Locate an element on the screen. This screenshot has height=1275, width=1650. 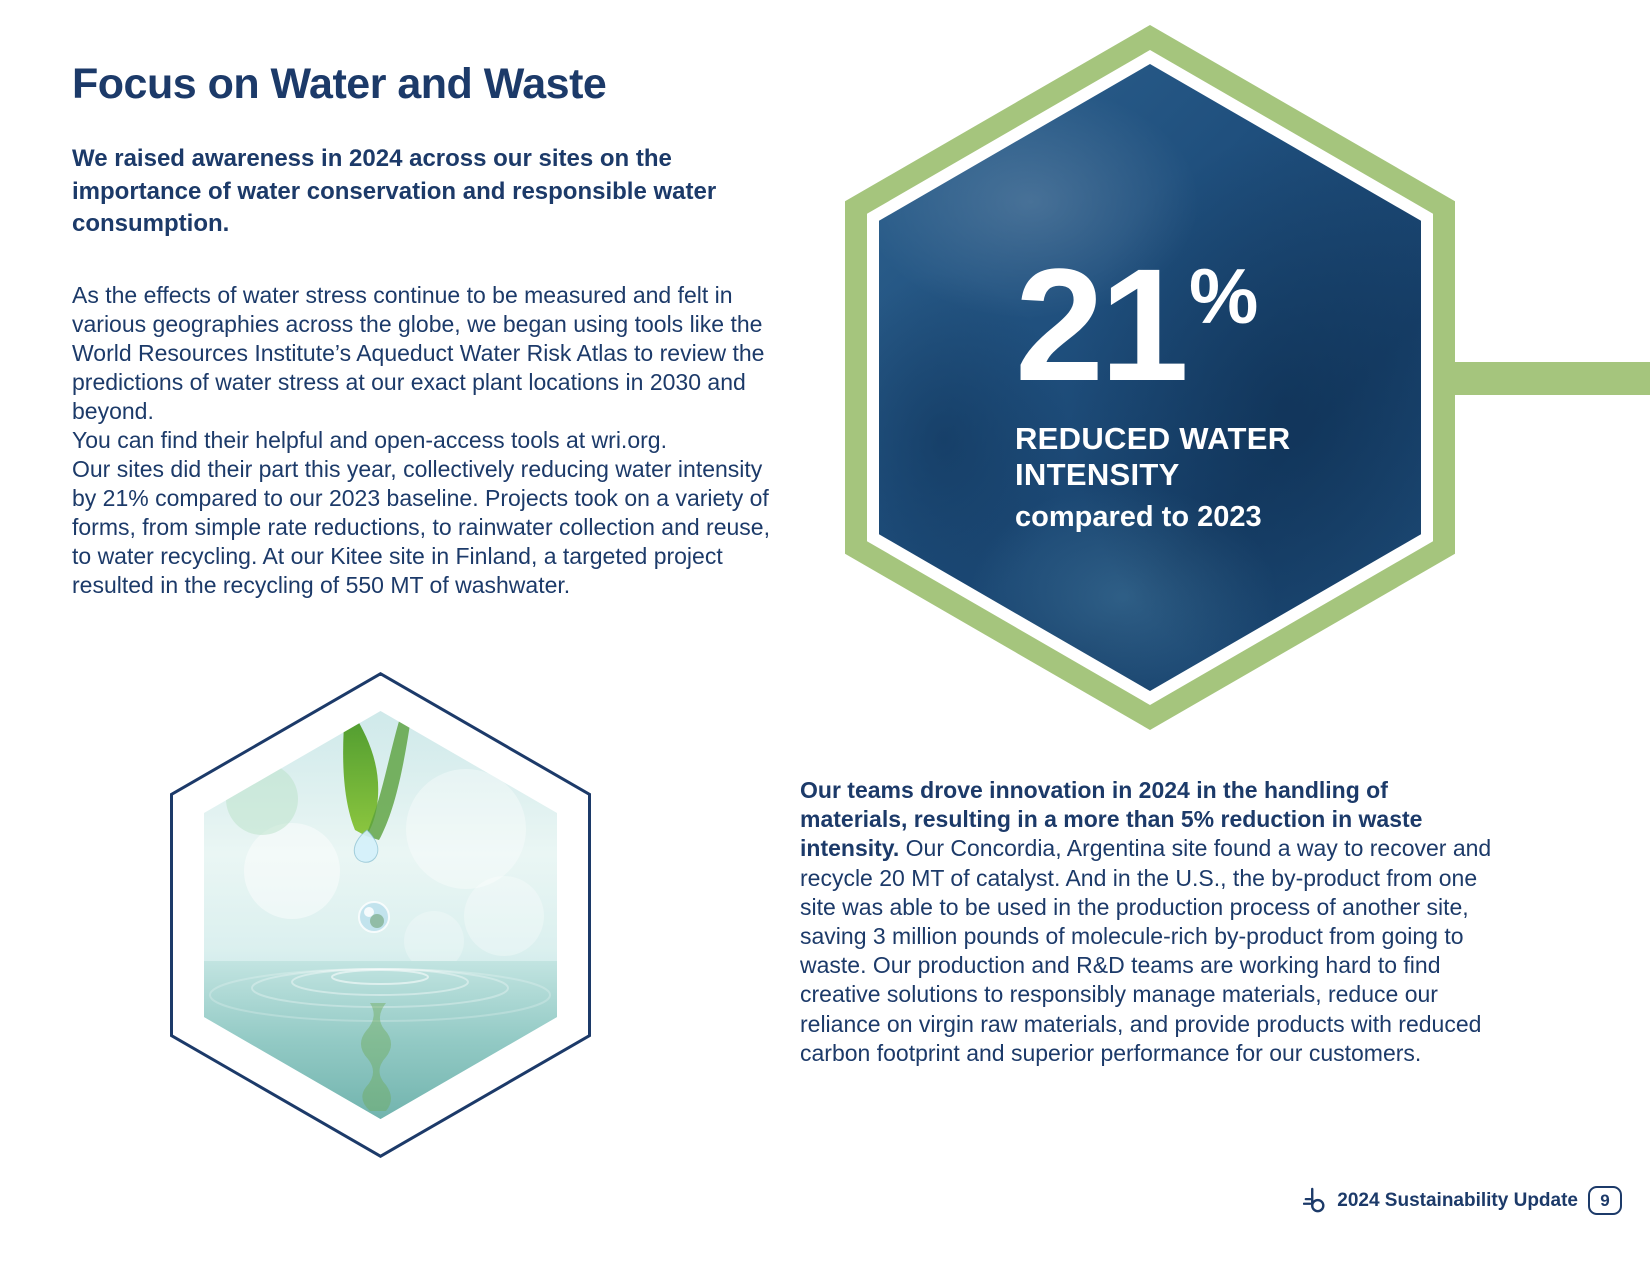
stat-label: REDUCED WATER INTENSITY is located at coordinates (1152, 457).